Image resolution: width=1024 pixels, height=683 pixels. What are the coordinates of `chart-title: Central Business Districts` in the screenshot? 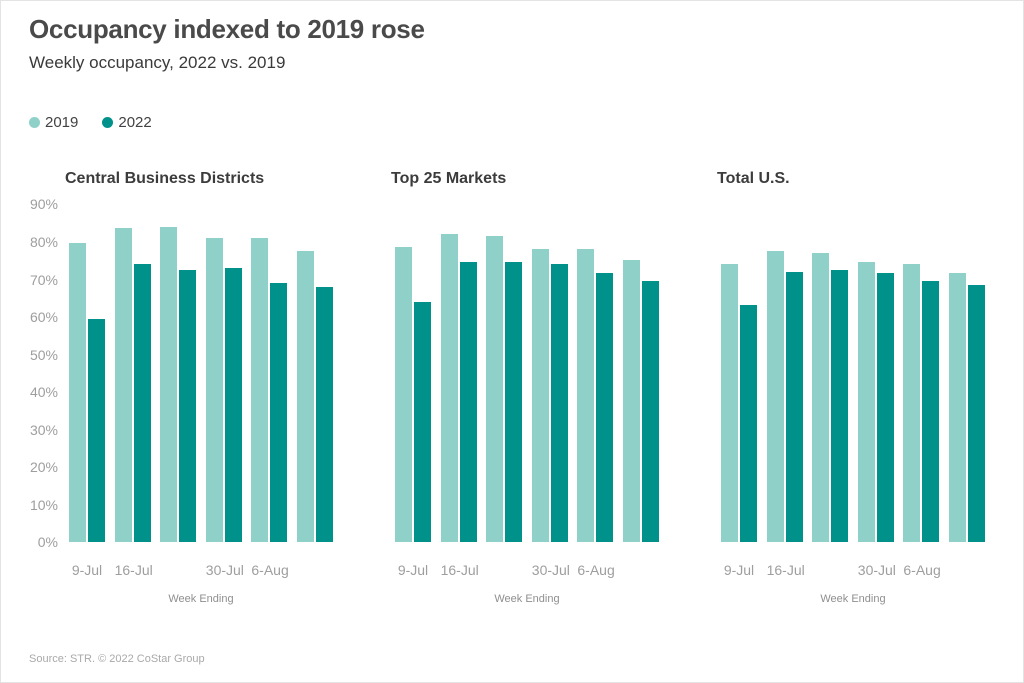 It's located at (165, 179).